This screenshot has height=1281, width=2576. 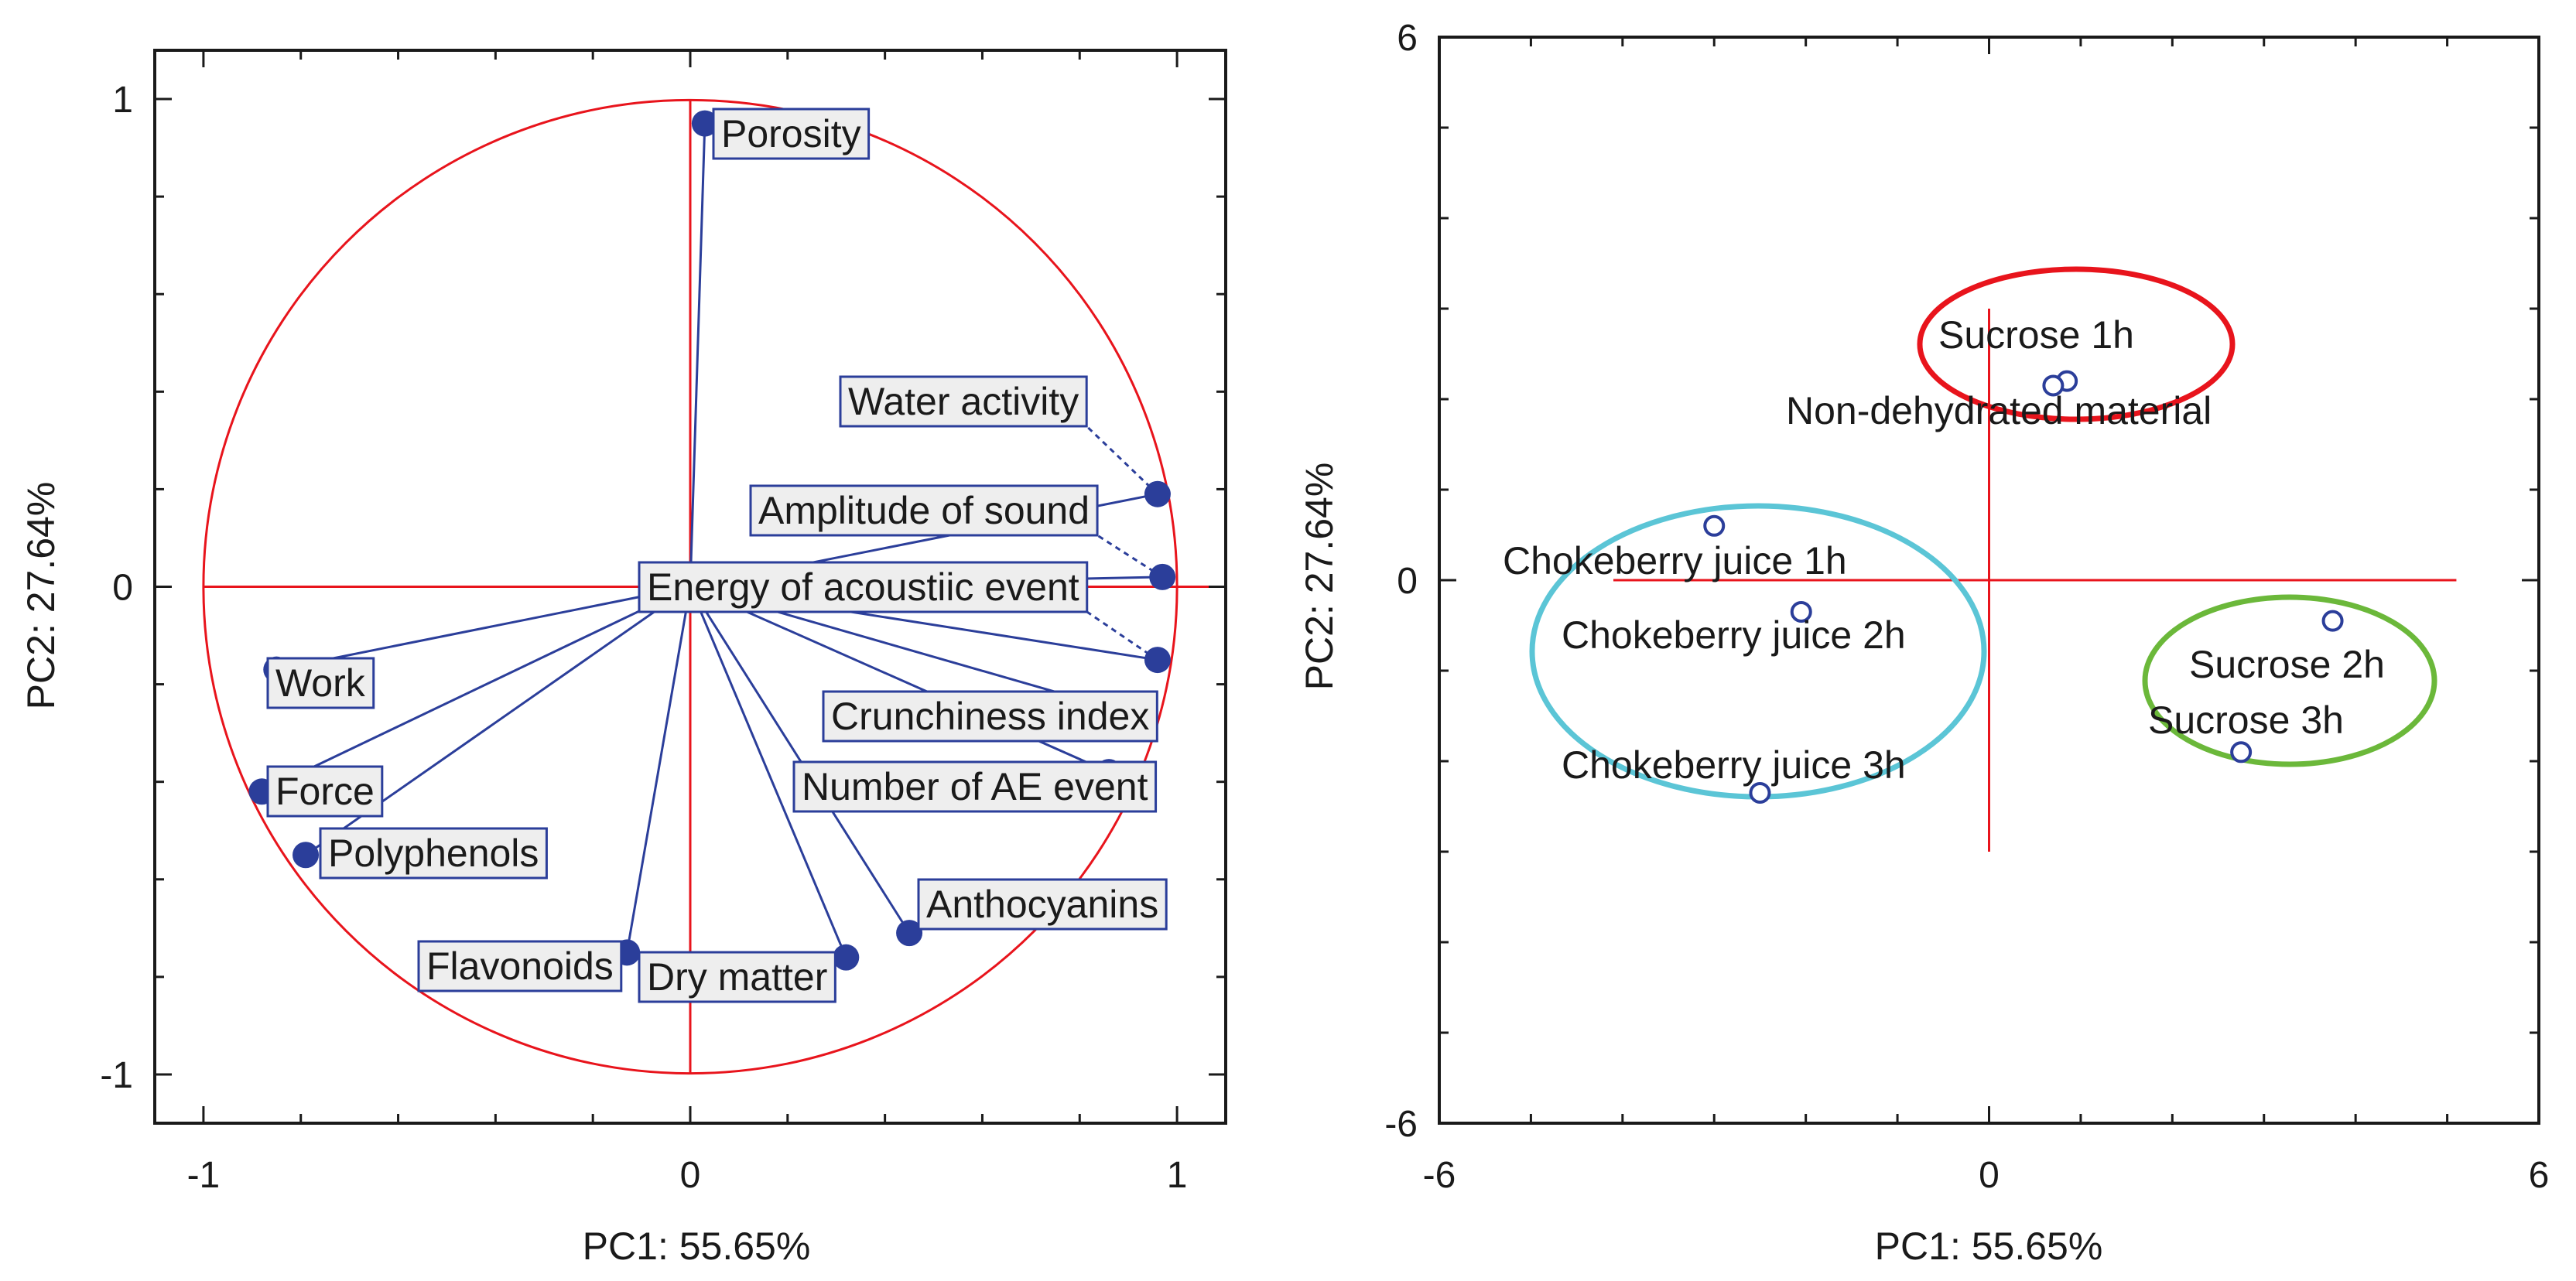 I want to click on label-text: Water activity, so click(x=964, y=401).